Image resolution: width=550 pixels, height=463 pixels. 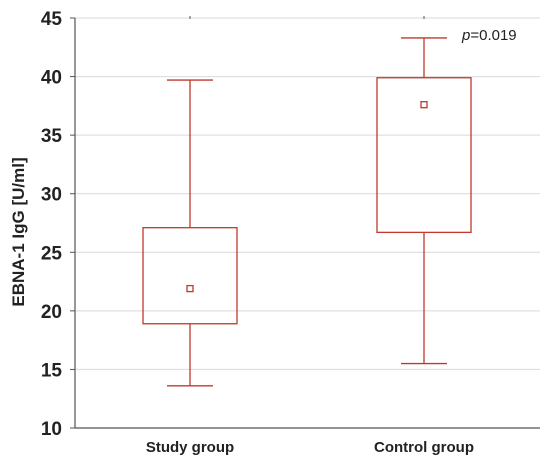 What do you see at coordinates (465, 35) in the screenshot?
I see `p-value-symbol: p` at bounding box center [465, 35].